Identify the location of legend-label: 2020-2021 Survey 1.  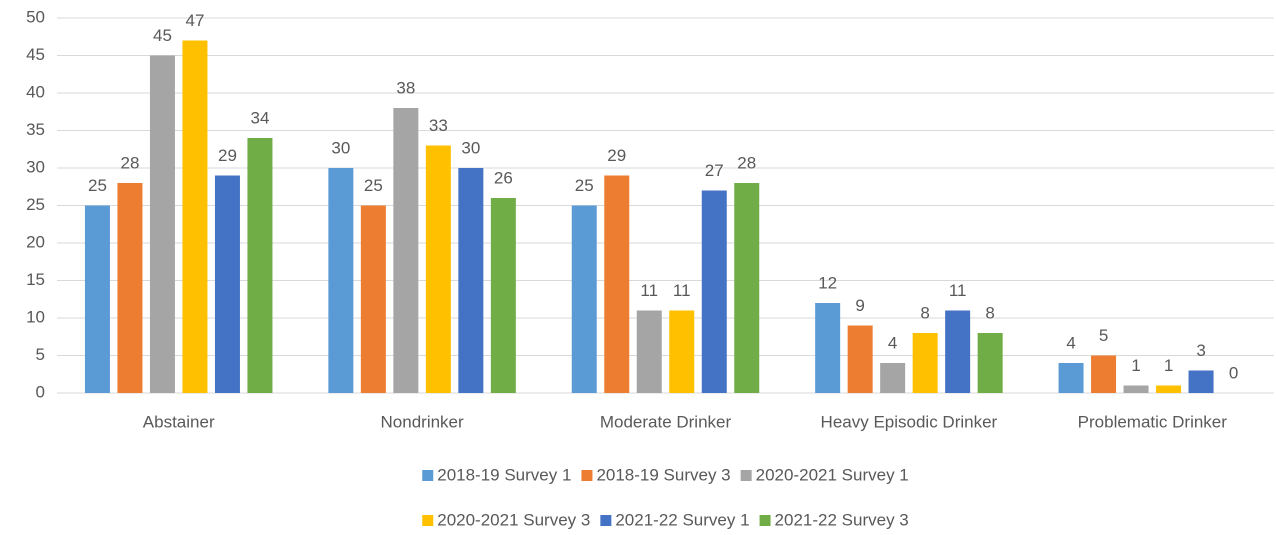
(832, 474).